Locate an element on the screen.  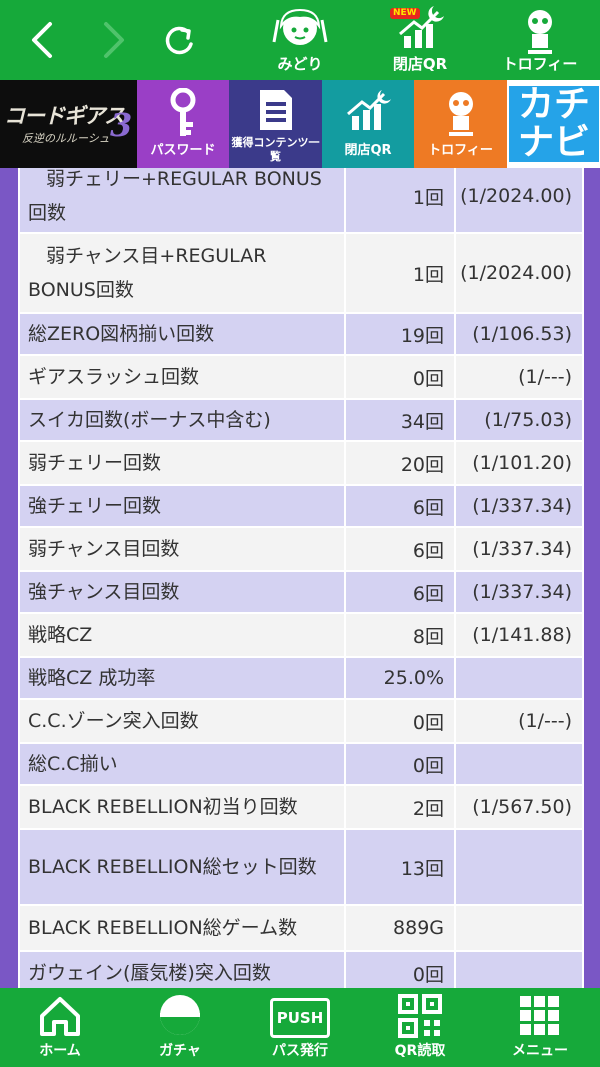
row-label: ガウェイン(蜃気楼)突入回数 is located at coordinates (182, 969).